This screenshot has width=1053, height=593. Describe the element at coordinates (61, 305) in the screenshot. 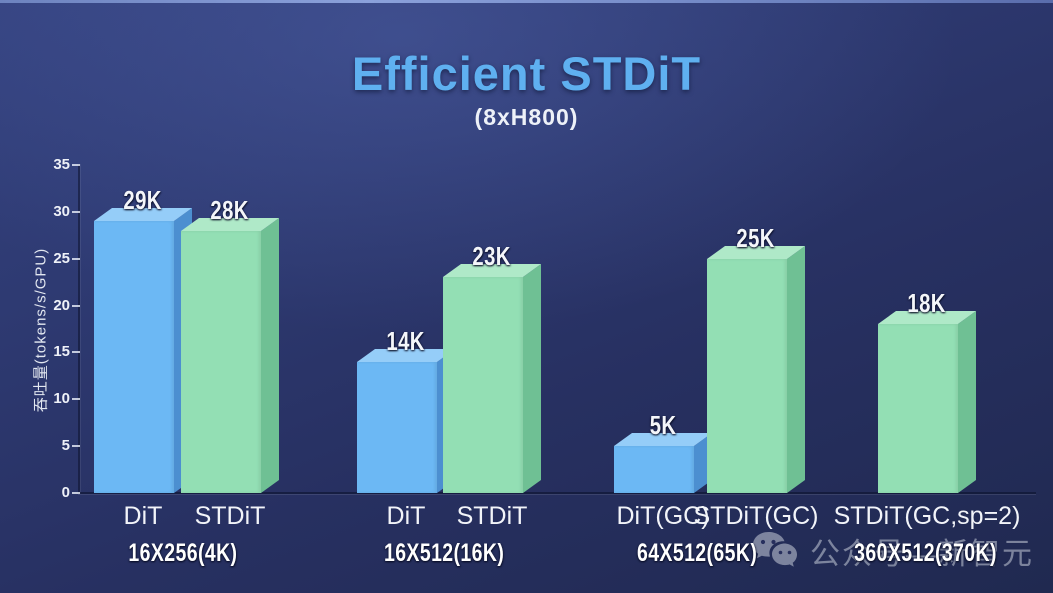

I see `y-tick-label-20: 20` at that location.